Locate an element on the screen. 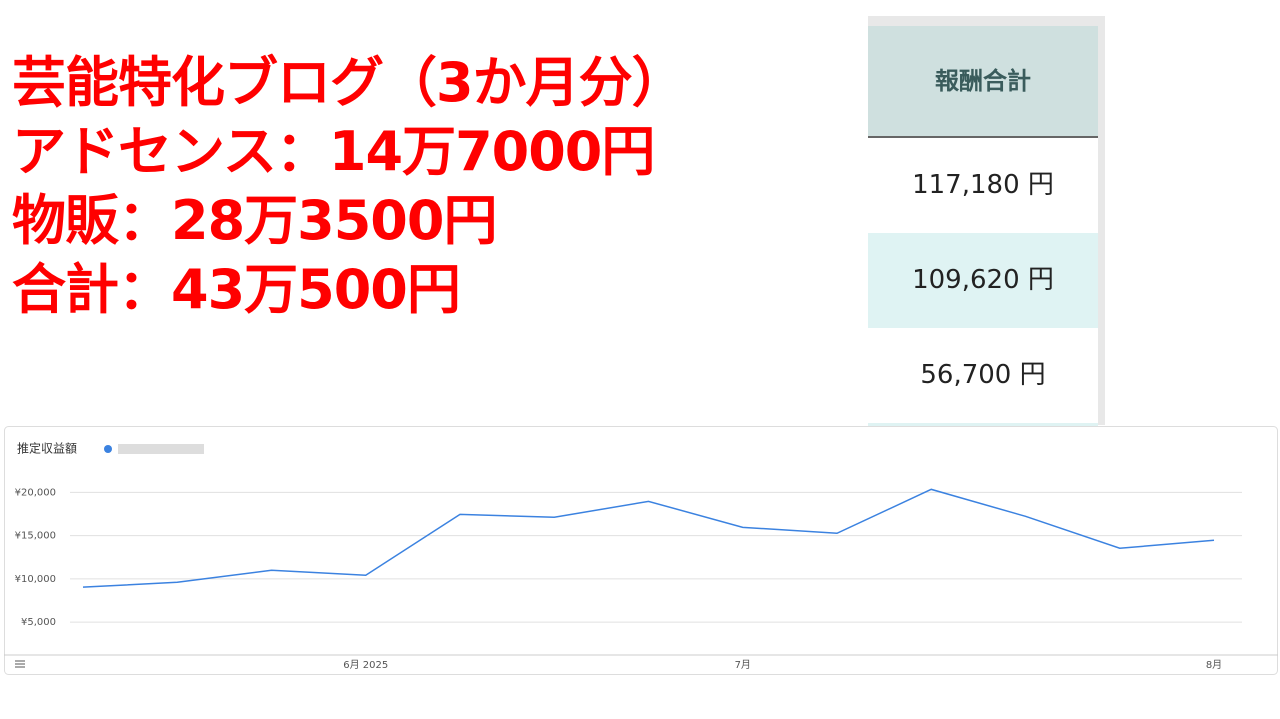 This screenshot has height=719, width=1280. y-tick-label: ¥10,000 is located at coordinates (35, 579).